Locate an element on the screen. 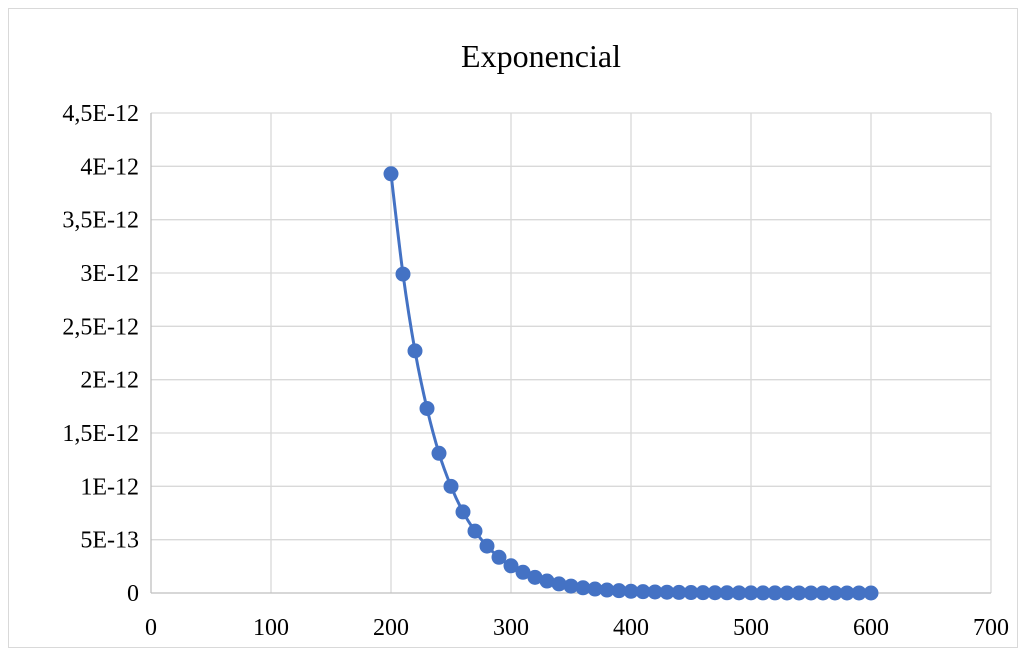 The height and width of the screenshot is (654, 1026). y-tick-label: 3,5E-12 is located at coordinates (100, 221).